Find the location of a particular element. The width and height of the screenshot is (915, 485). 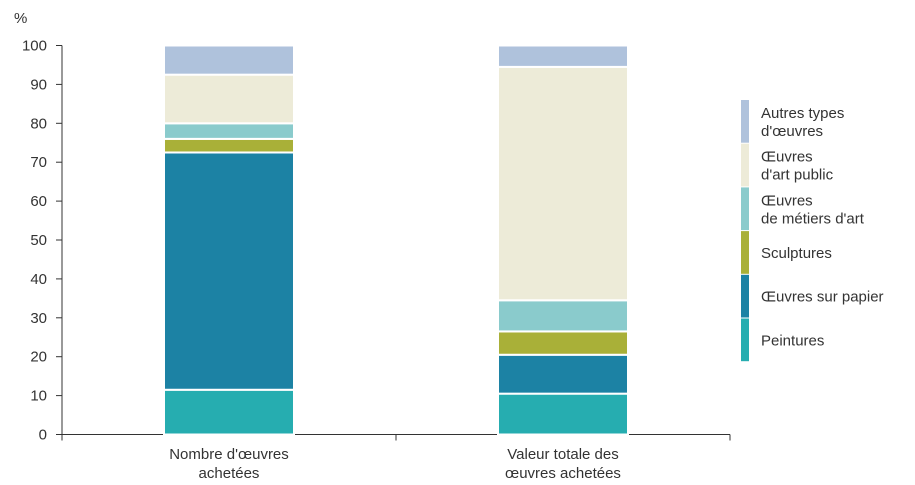

y-tick-label: 0 is located at coordinates (43, 435).